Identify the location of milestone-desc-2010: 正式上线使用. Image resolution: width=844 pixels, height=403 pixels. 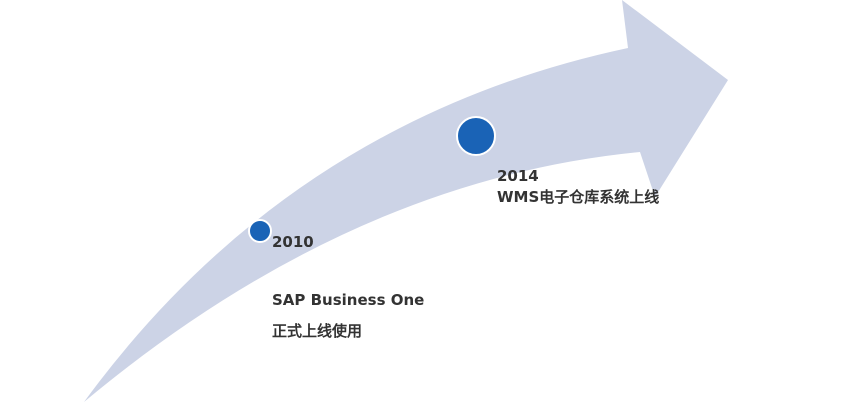
(317, 331).